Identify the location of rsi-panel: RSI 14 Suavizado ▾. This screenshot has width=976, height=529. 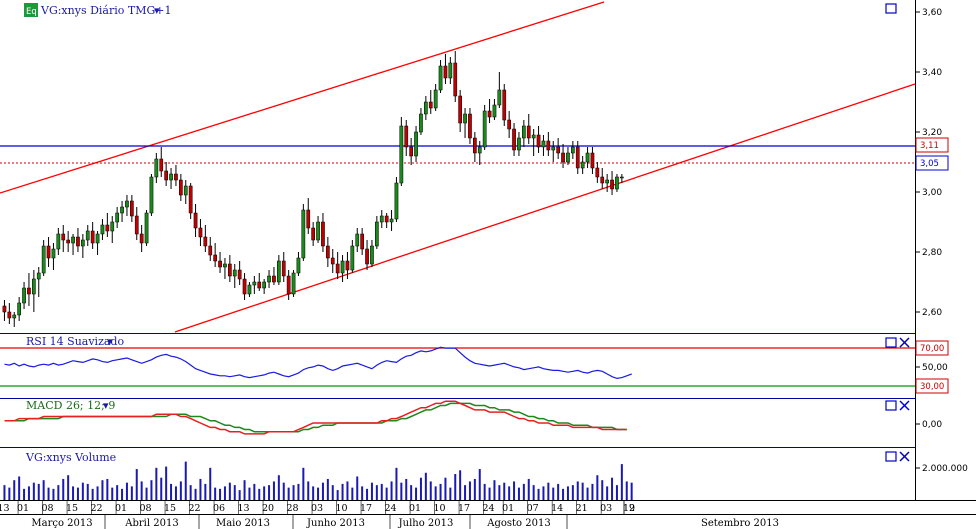
(457, 360).